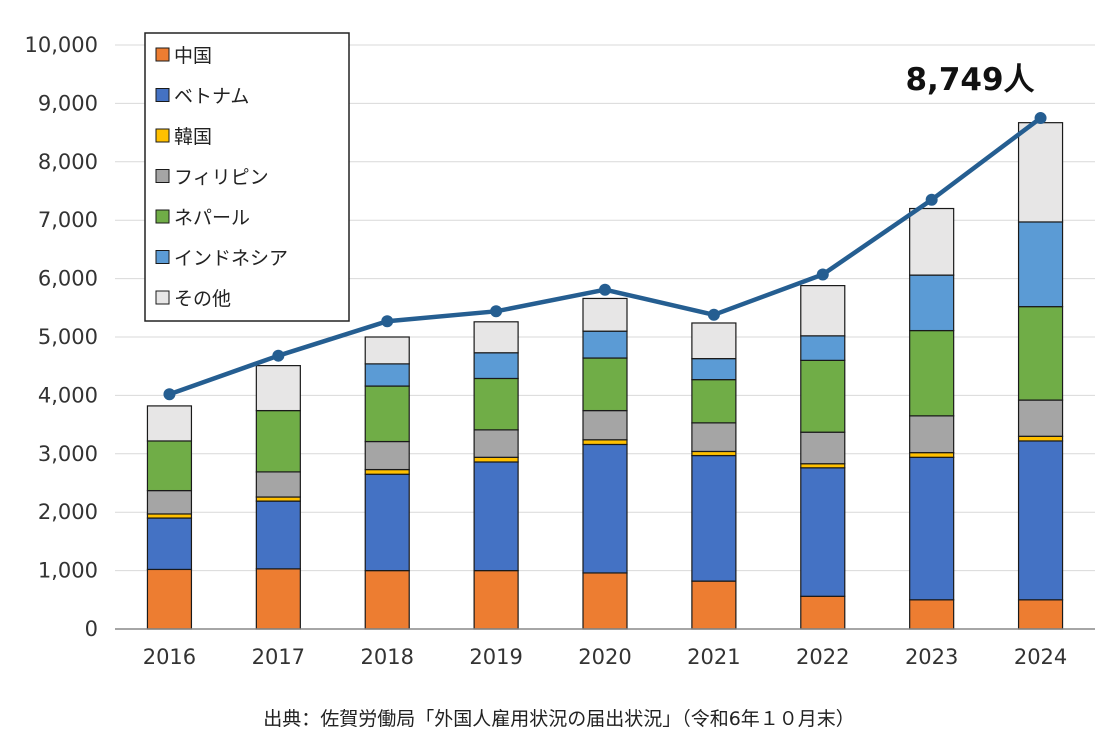 The image size is (1118, 734). I want to click on legend-label: ベトナム, so click(211, 97).